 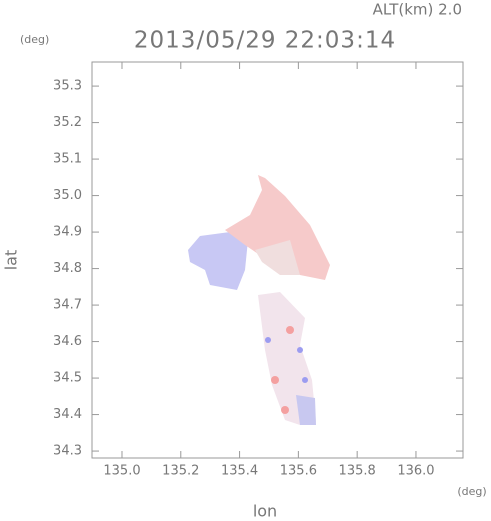 I want to click on x-tick-label: 135.0, so click(x=121, y=471).